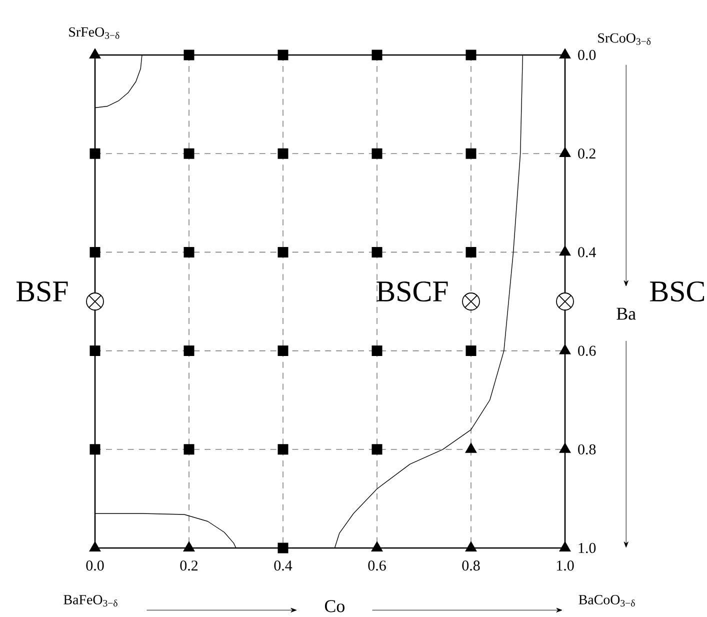 This screenshot has height=617, width=707. I want to click on y-tick-label: 0.0, so click(587, 55).